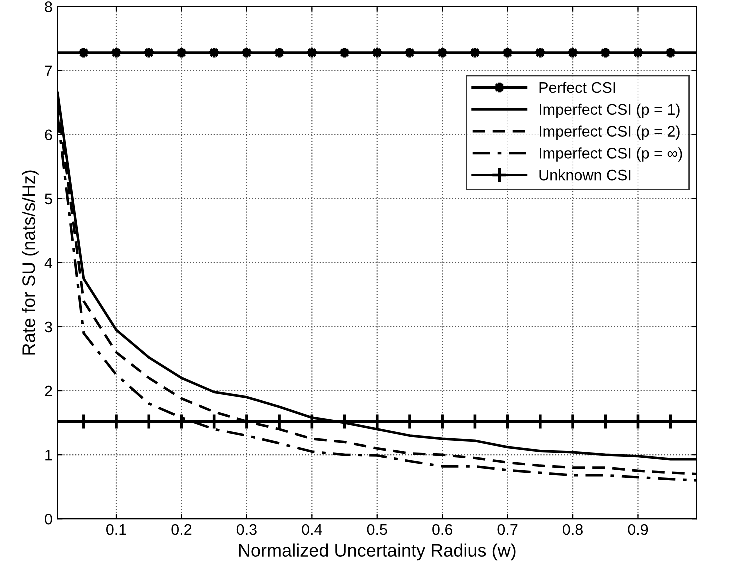 This screenshot has width=751, height=563. Describe the element at coordinates (48, 391) in the screenshot. I see `y-tick-label: 2` at that location.